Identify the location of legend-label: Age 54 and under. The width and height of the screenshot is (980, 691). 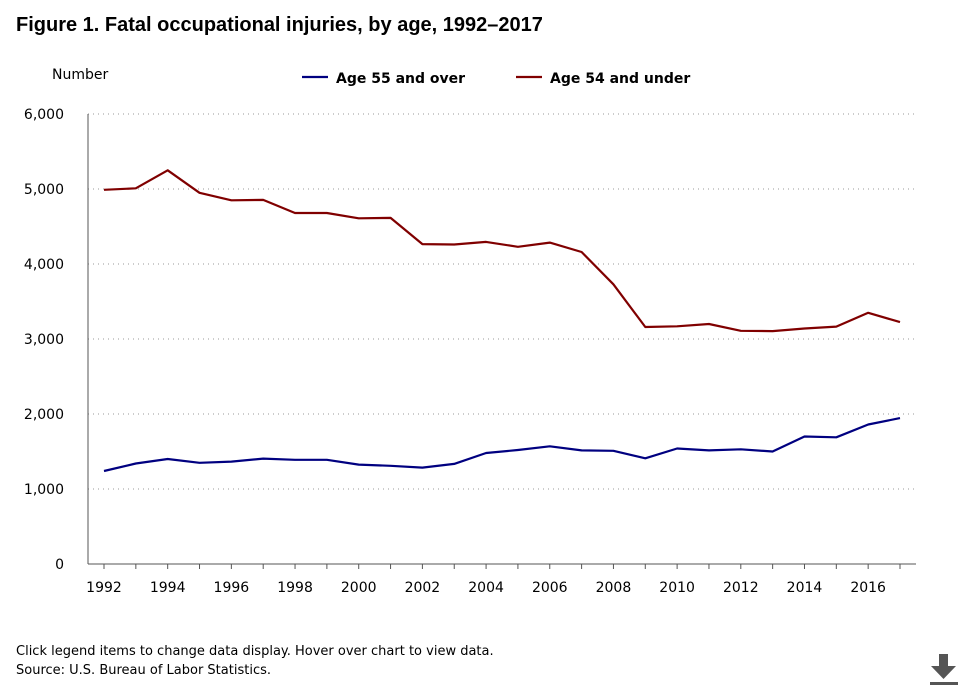
(620, 79).